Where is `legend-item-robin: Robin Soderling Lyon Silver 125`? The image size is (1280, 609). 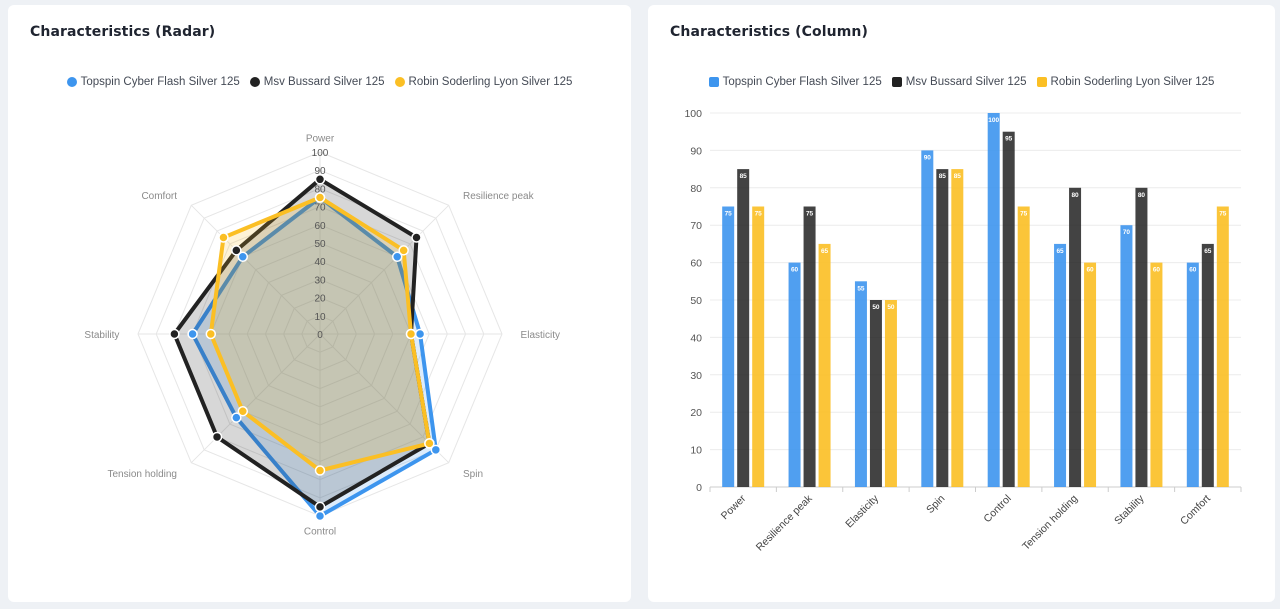
legend-item-robin: Robin Soderling Lyon Silver 125 is located at coordinates (483, 82).